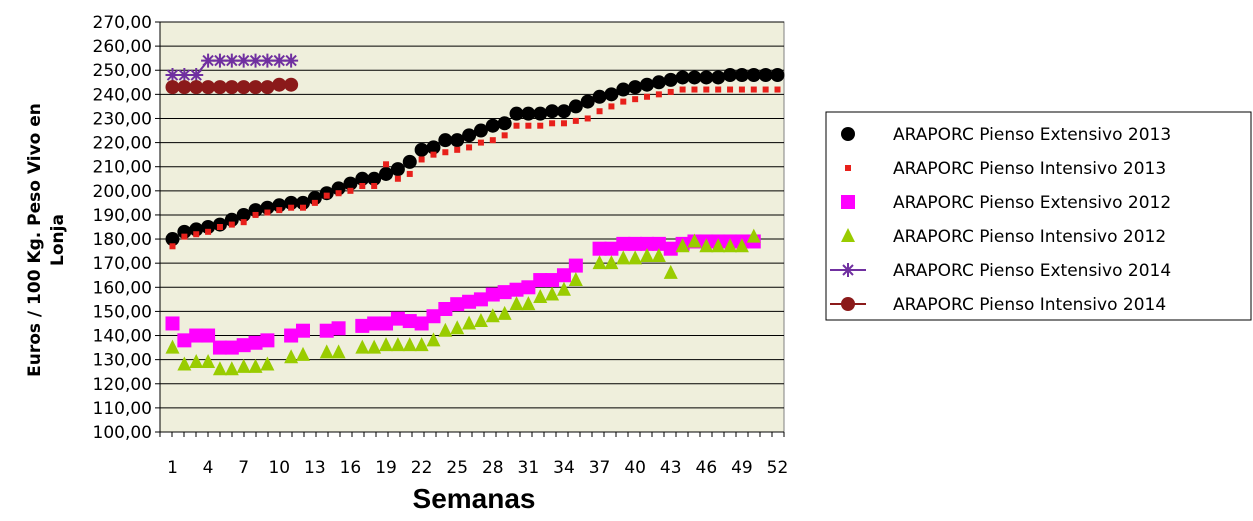  I want to click on legend-label: ARAPORC Pienso Extensivo 2013, so click(1032, 135).